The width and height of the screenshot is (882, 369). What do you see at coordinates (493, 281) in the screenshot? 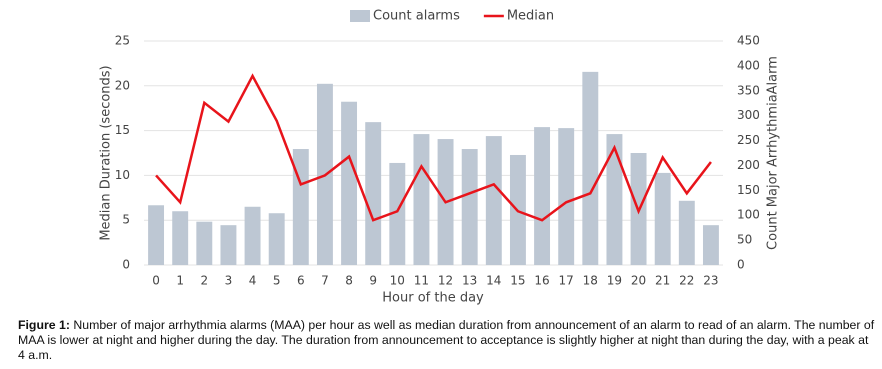
I see `x-tick-label: 14` at bounding box center [493, 281].